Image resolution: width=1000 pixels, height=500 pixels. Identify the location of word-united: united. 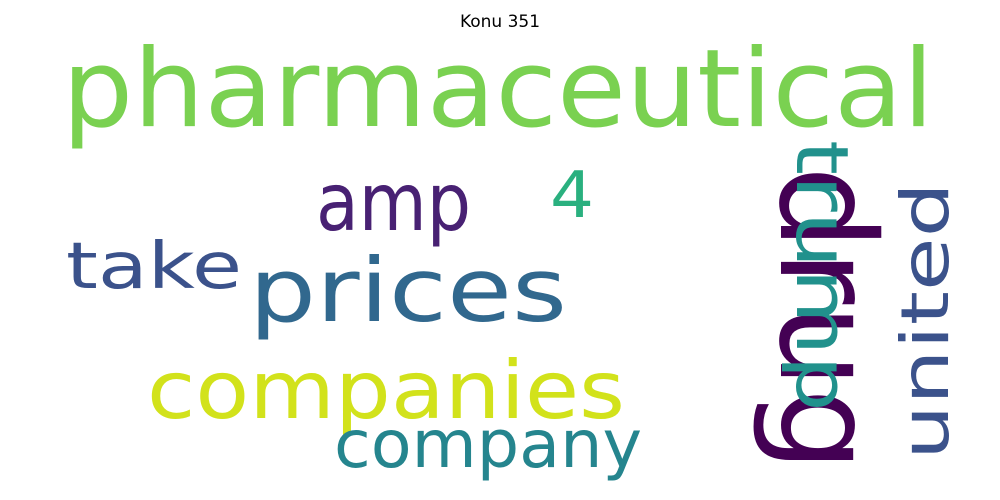
(925, 321).